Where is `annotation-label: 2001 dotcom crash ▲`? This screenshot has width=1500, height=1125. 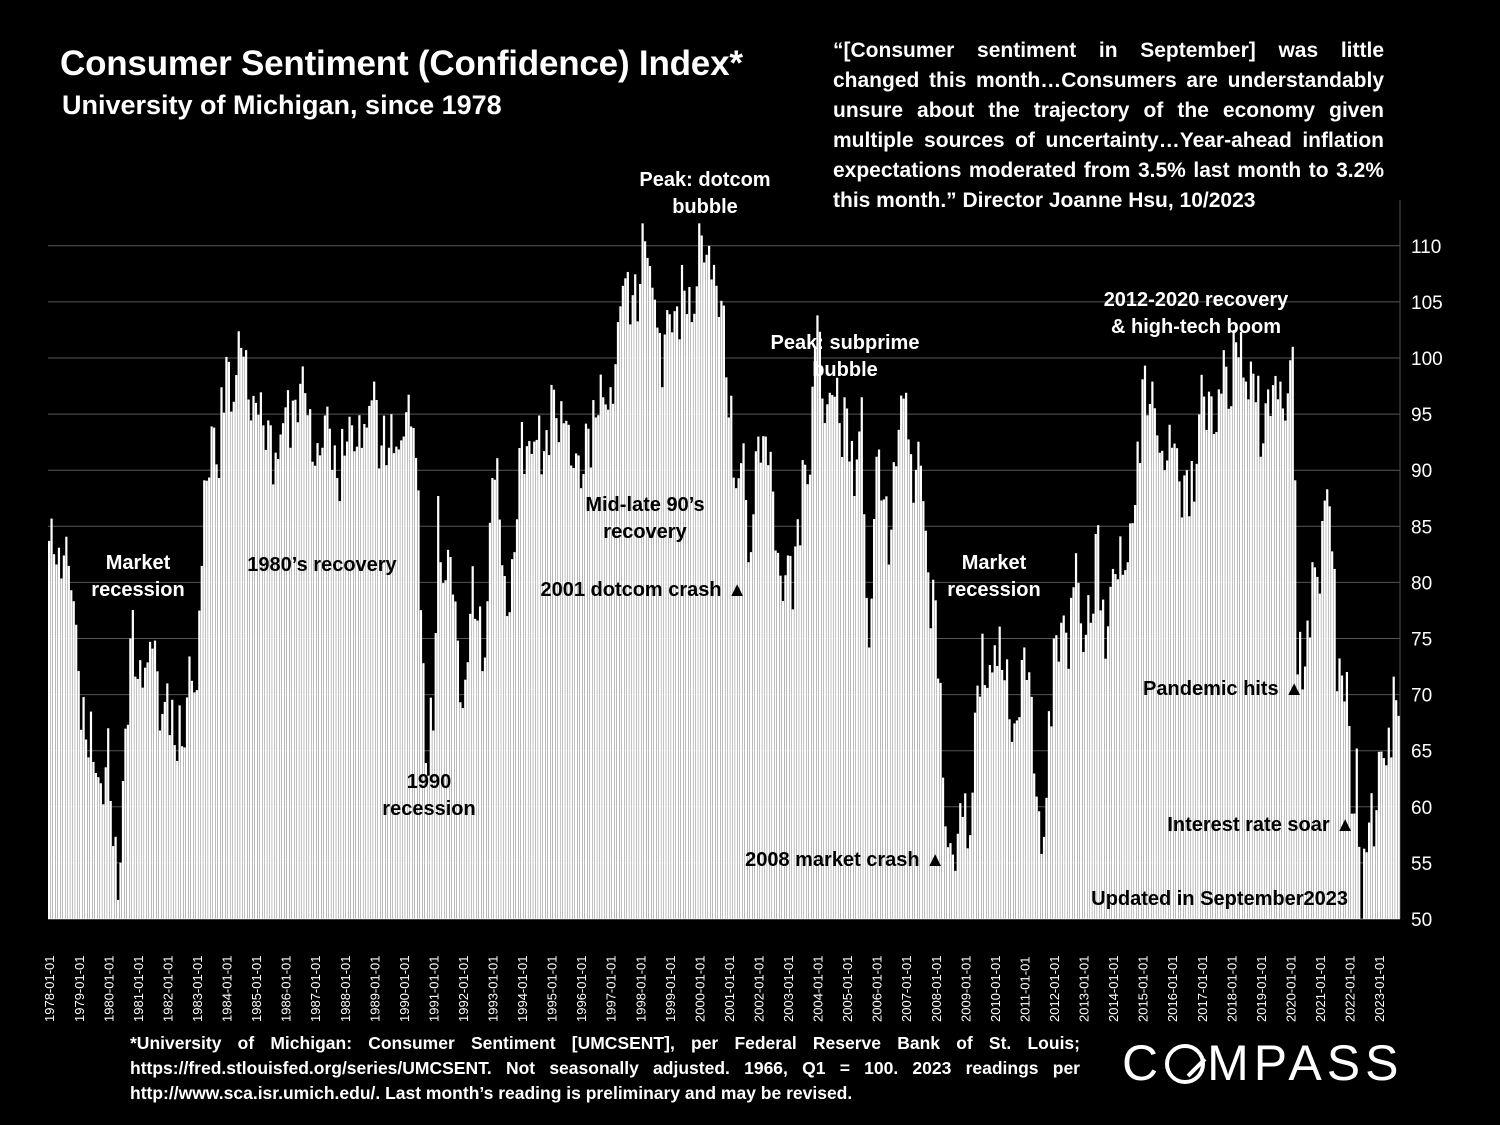
annotation-label: 2001 dotcom crash ▲ is located at coordinates (643, 590).